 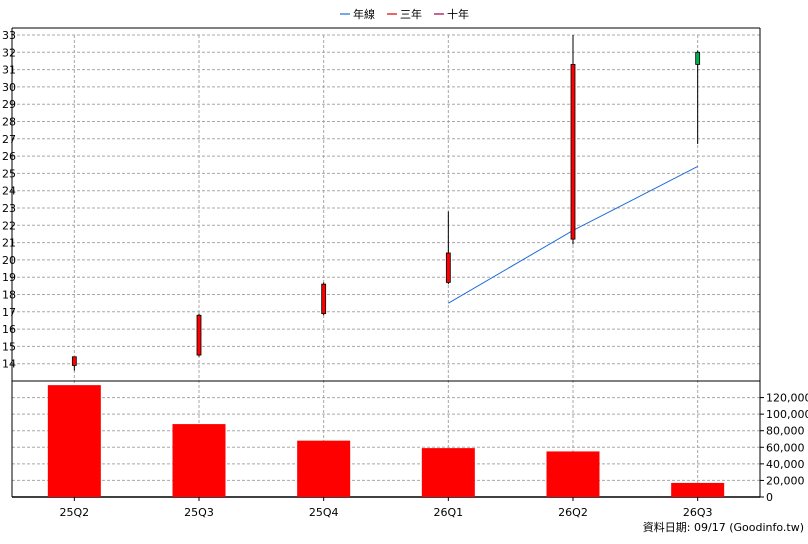 I want to click on price-tick-label: 33, so click(x=9, y=35).